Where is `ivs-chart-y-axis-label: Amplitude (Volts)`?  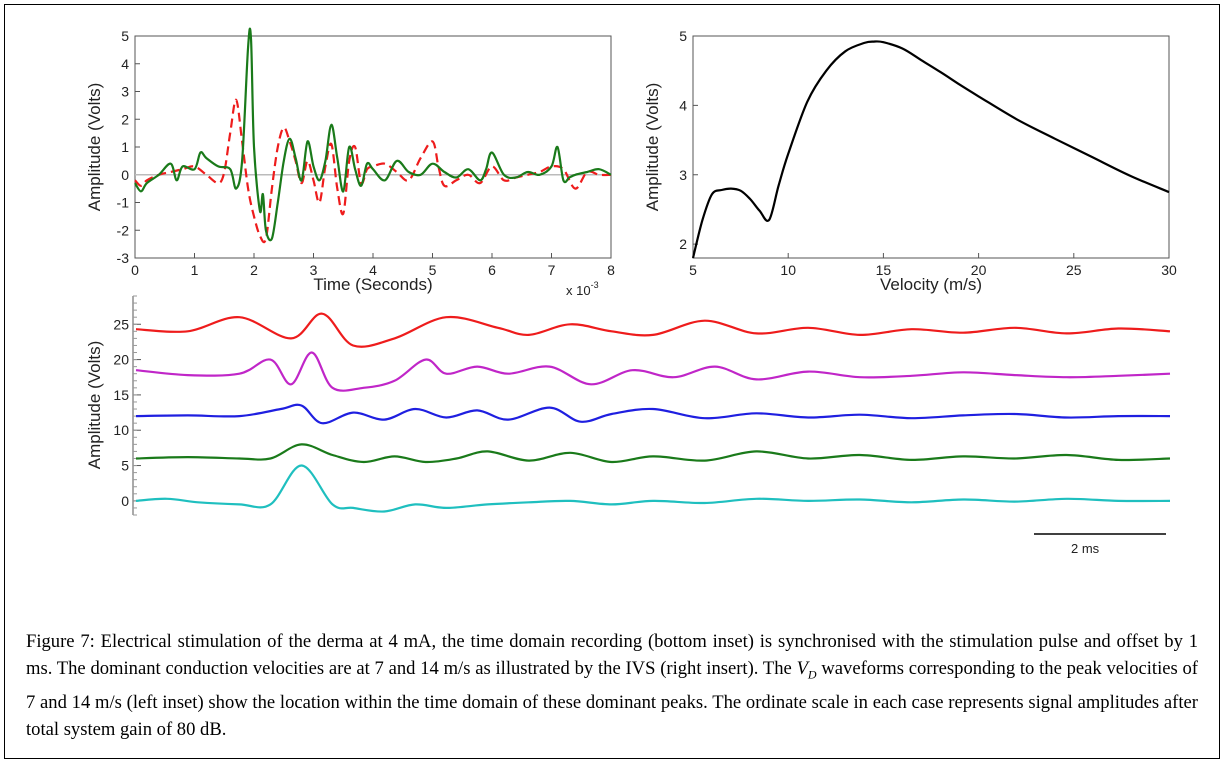
ivs-chart-y-axis-label: Amplitude (Volts) is located at coordinates (652, 147).